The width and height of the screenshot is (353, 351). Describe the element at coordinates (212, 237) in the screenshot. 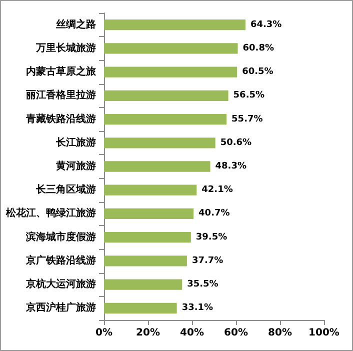

I see `data-label: 39.5%` at that location.